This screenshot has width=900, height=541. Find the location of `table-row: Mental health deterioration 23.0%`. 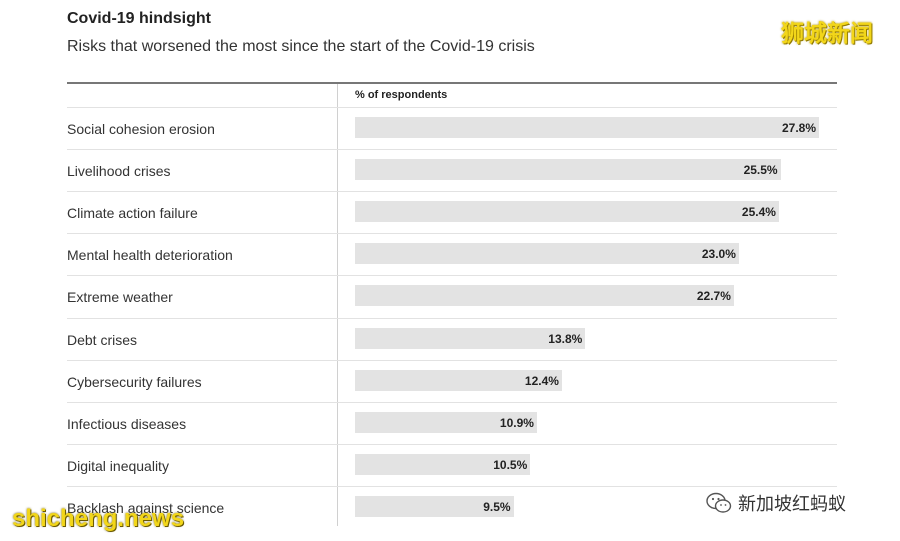

table-row: Mental health deterioration 23.0% is located at coordinates (452, 254).